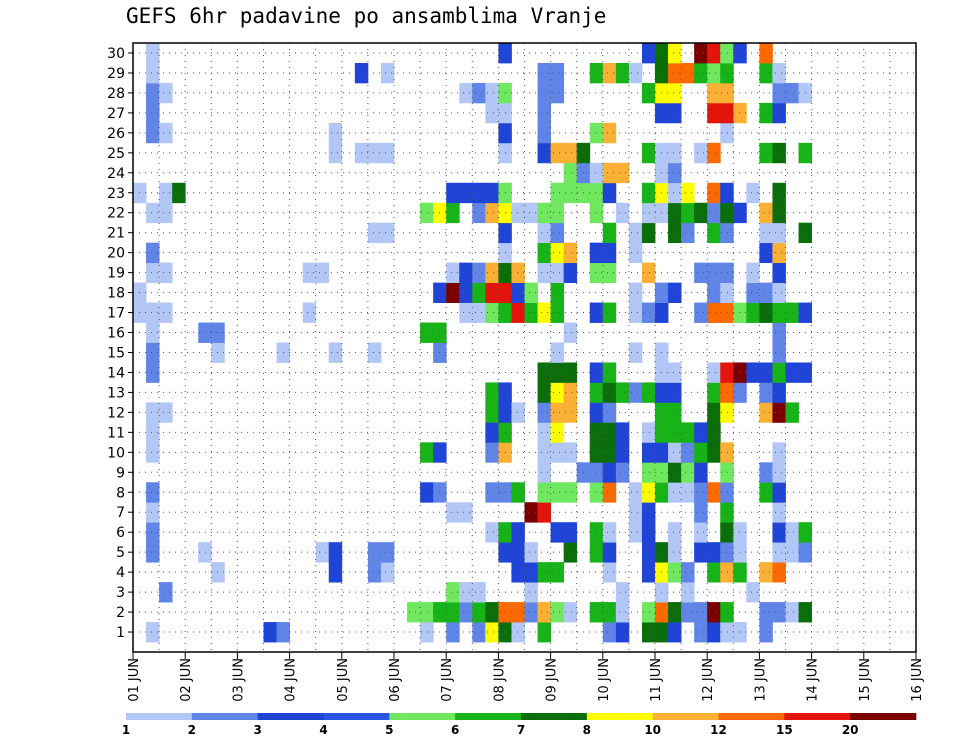 This screenshot has height=742, width=960. Describe the element at coordinates (116, 214) in the screenshot. I see `y-tick-label: 22` at that location.